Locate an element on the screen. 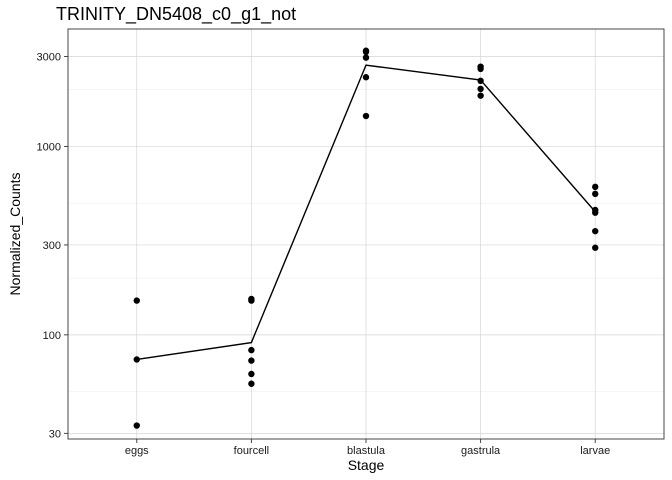 Image resolution: width=672 pixels, height=480 pixels. y-tick-label: 3000 is located at coordinates (49, 58).